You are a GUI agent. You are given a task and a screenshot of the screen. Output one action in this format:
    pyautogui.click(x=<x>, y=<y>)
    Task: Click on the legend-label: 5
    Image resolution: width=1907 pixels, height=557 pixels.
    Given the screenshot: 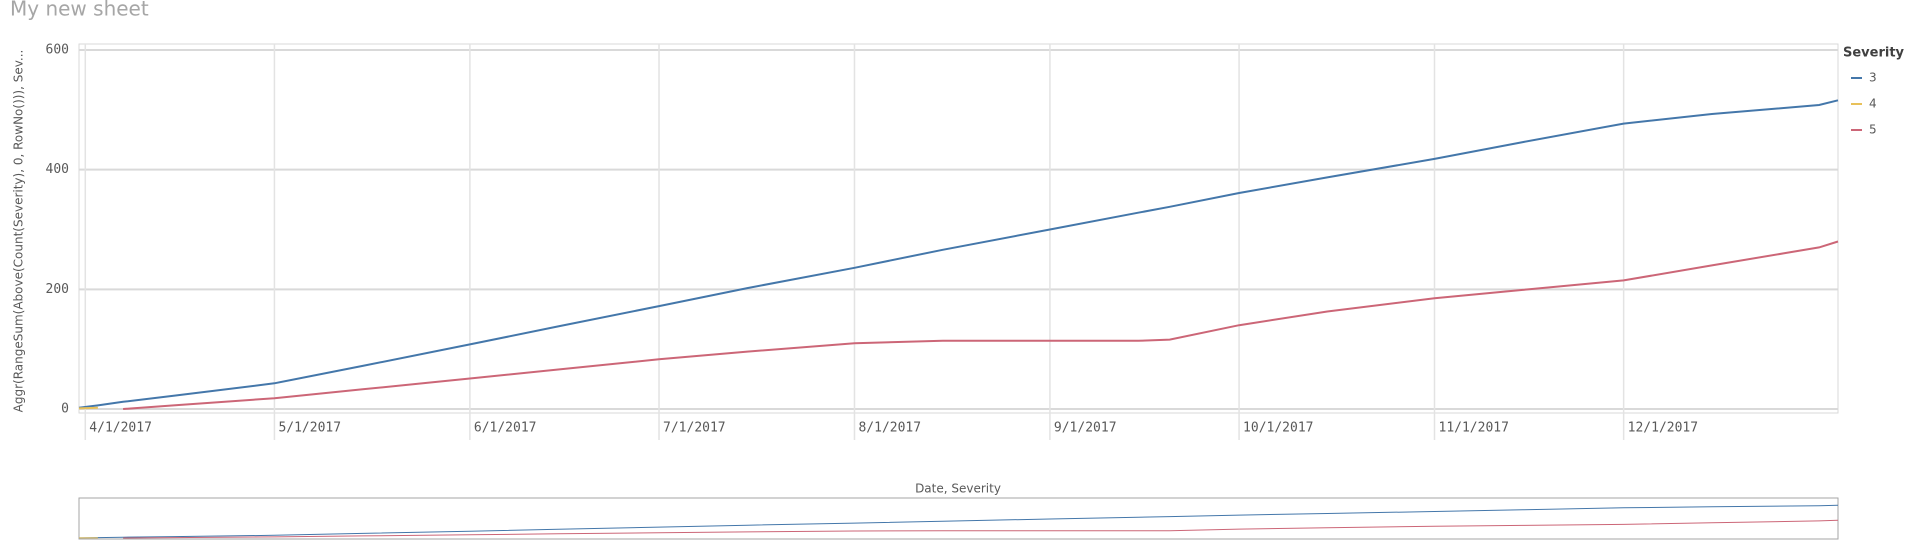 What is the action you would take?
    pyautogui.click(x=1873, y=130)
    